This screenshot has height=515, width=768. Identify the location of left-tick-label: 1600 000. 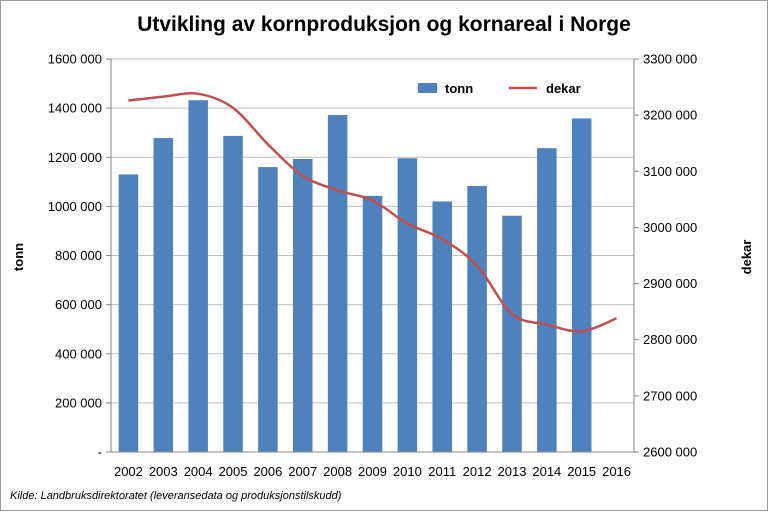
(75, 59).